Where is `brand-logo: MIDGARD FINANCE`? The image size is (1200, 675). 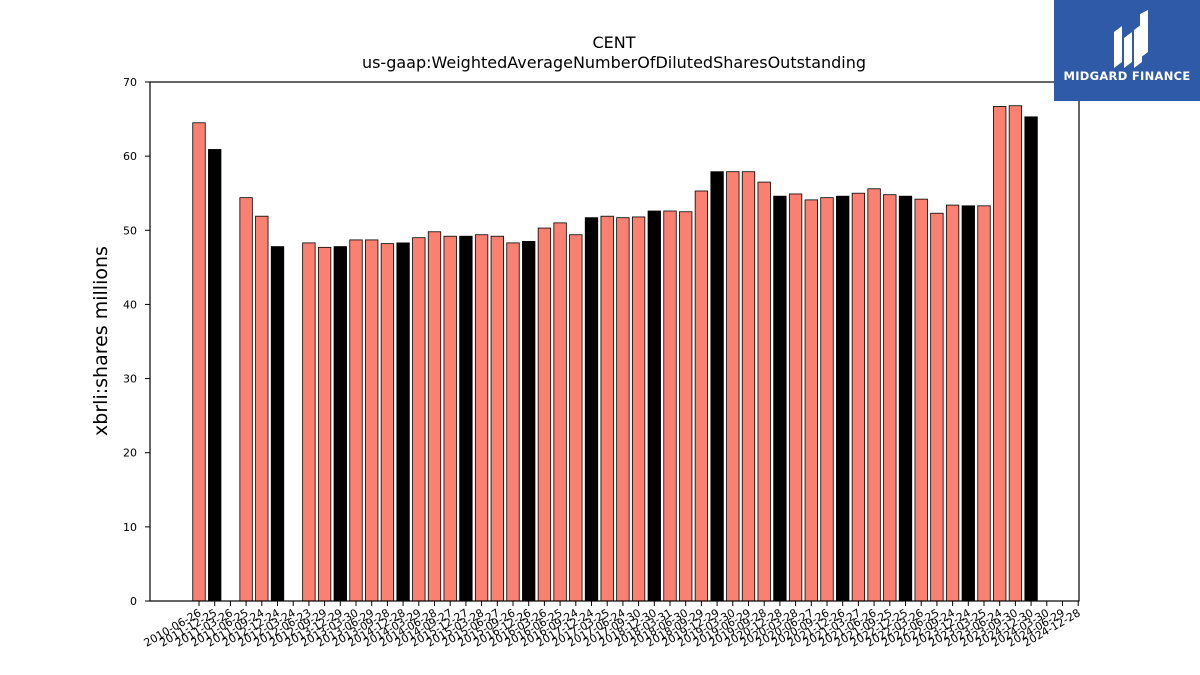
brand-logo: MIDGARD FINANCE is located at coordinates (1127, 50).